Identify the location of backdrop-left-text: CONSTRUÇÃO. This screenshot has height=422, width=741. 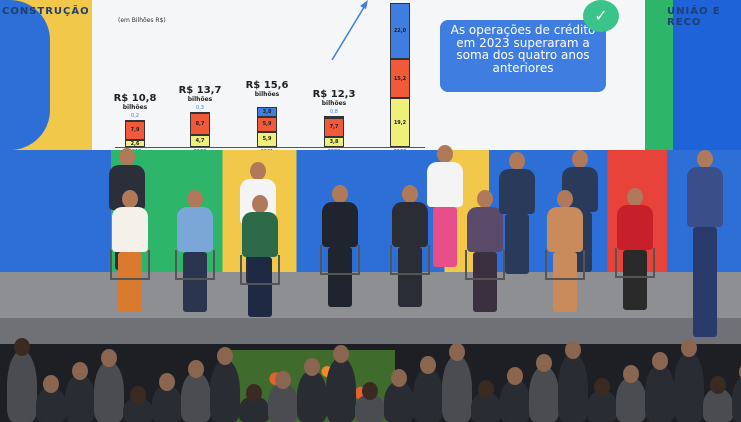
(46, 11).